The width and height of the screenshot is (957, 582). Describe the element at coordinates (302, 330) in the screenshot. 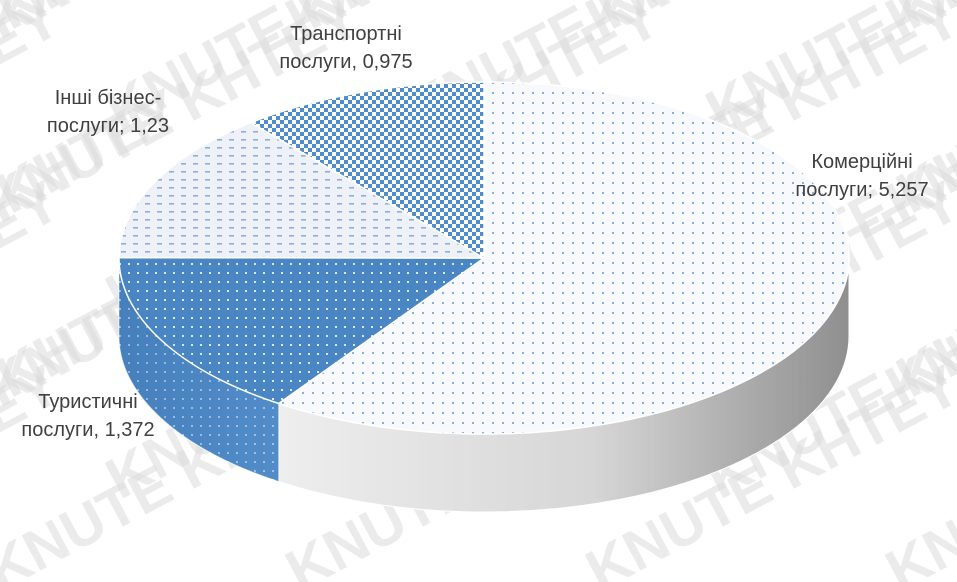

I see `pie-slice-tourism` at that location.